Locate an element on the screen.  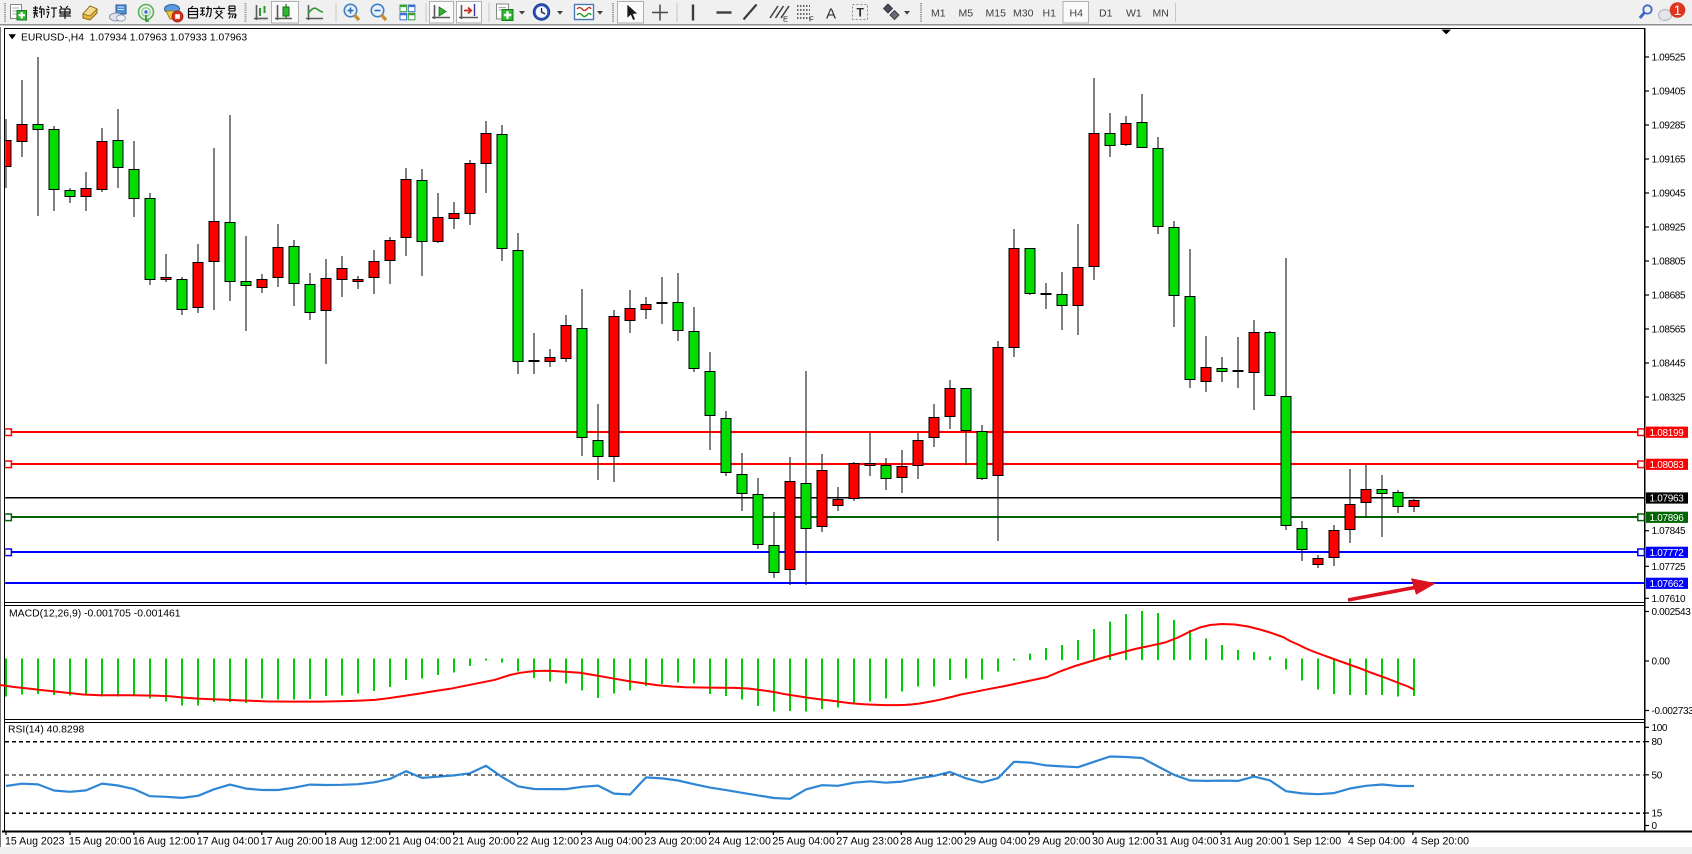
svg-text: E is located at coordinates (785, 19).